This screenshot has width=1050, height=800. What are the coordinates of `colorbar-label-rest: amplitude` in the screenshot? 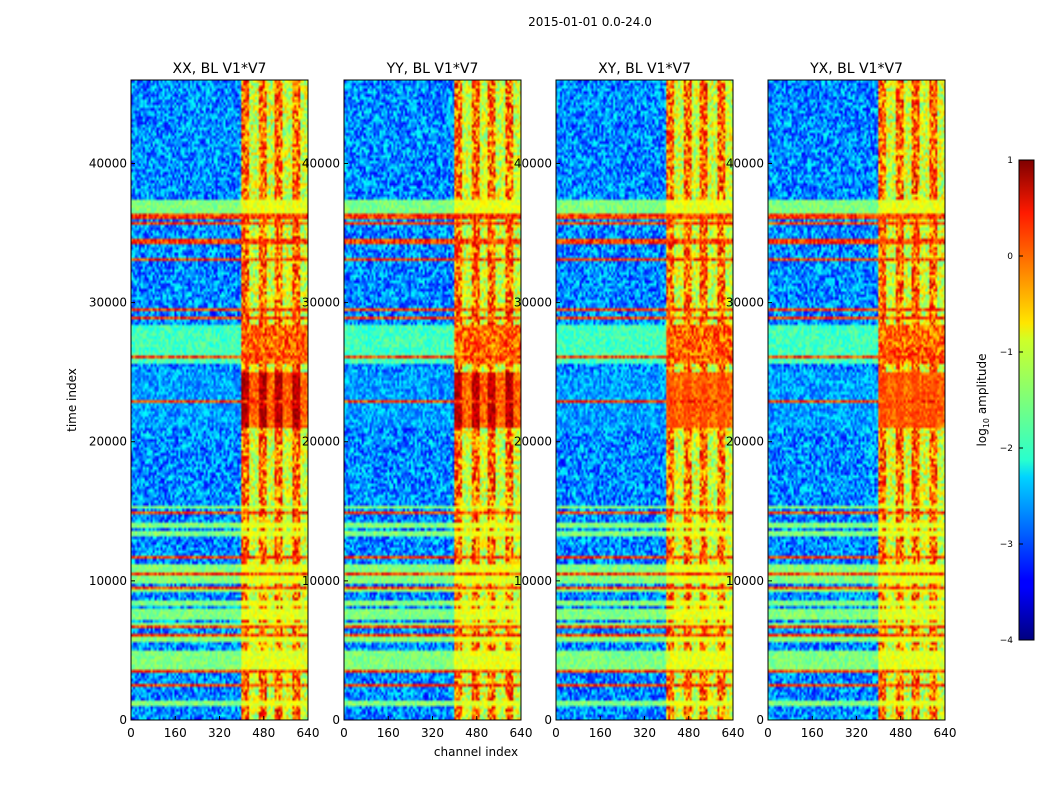 It's located at (982, 386).